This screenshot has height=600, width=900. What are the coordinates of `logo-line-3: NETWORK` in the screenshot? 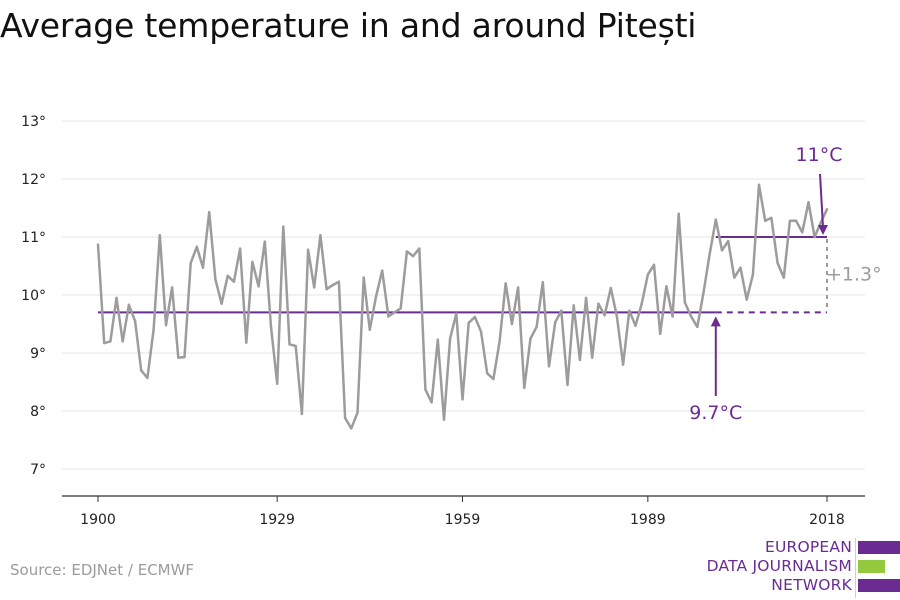 It's located at (811, 585).